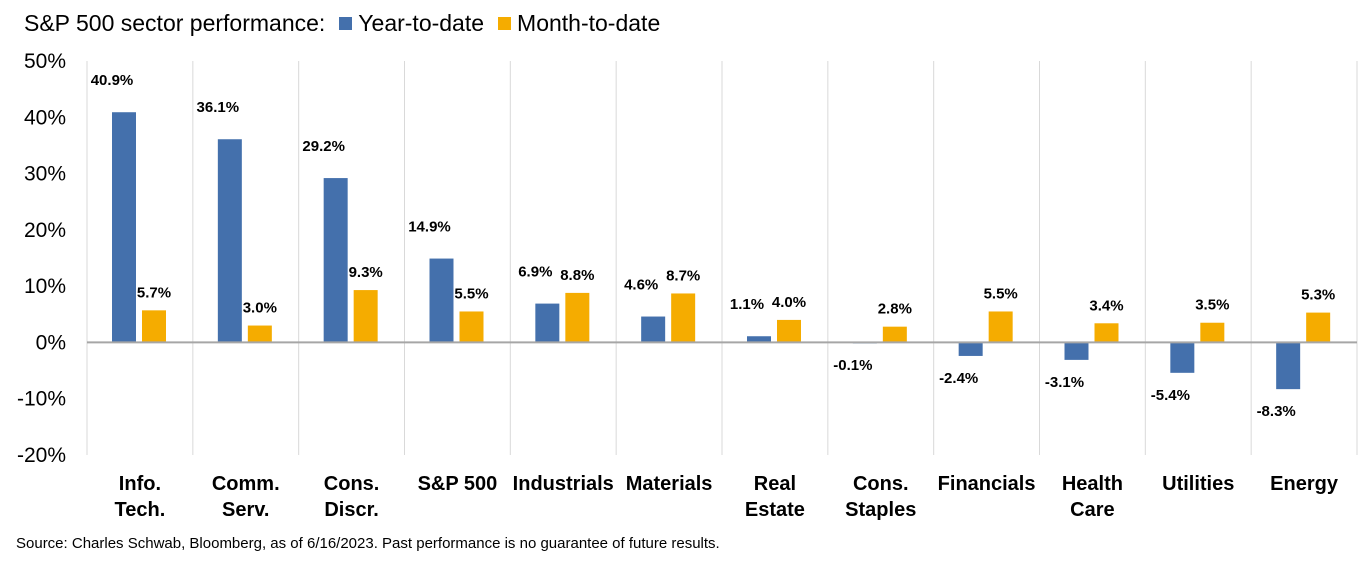  I want to click on legend-swatch-mtd, so click(505, 23).